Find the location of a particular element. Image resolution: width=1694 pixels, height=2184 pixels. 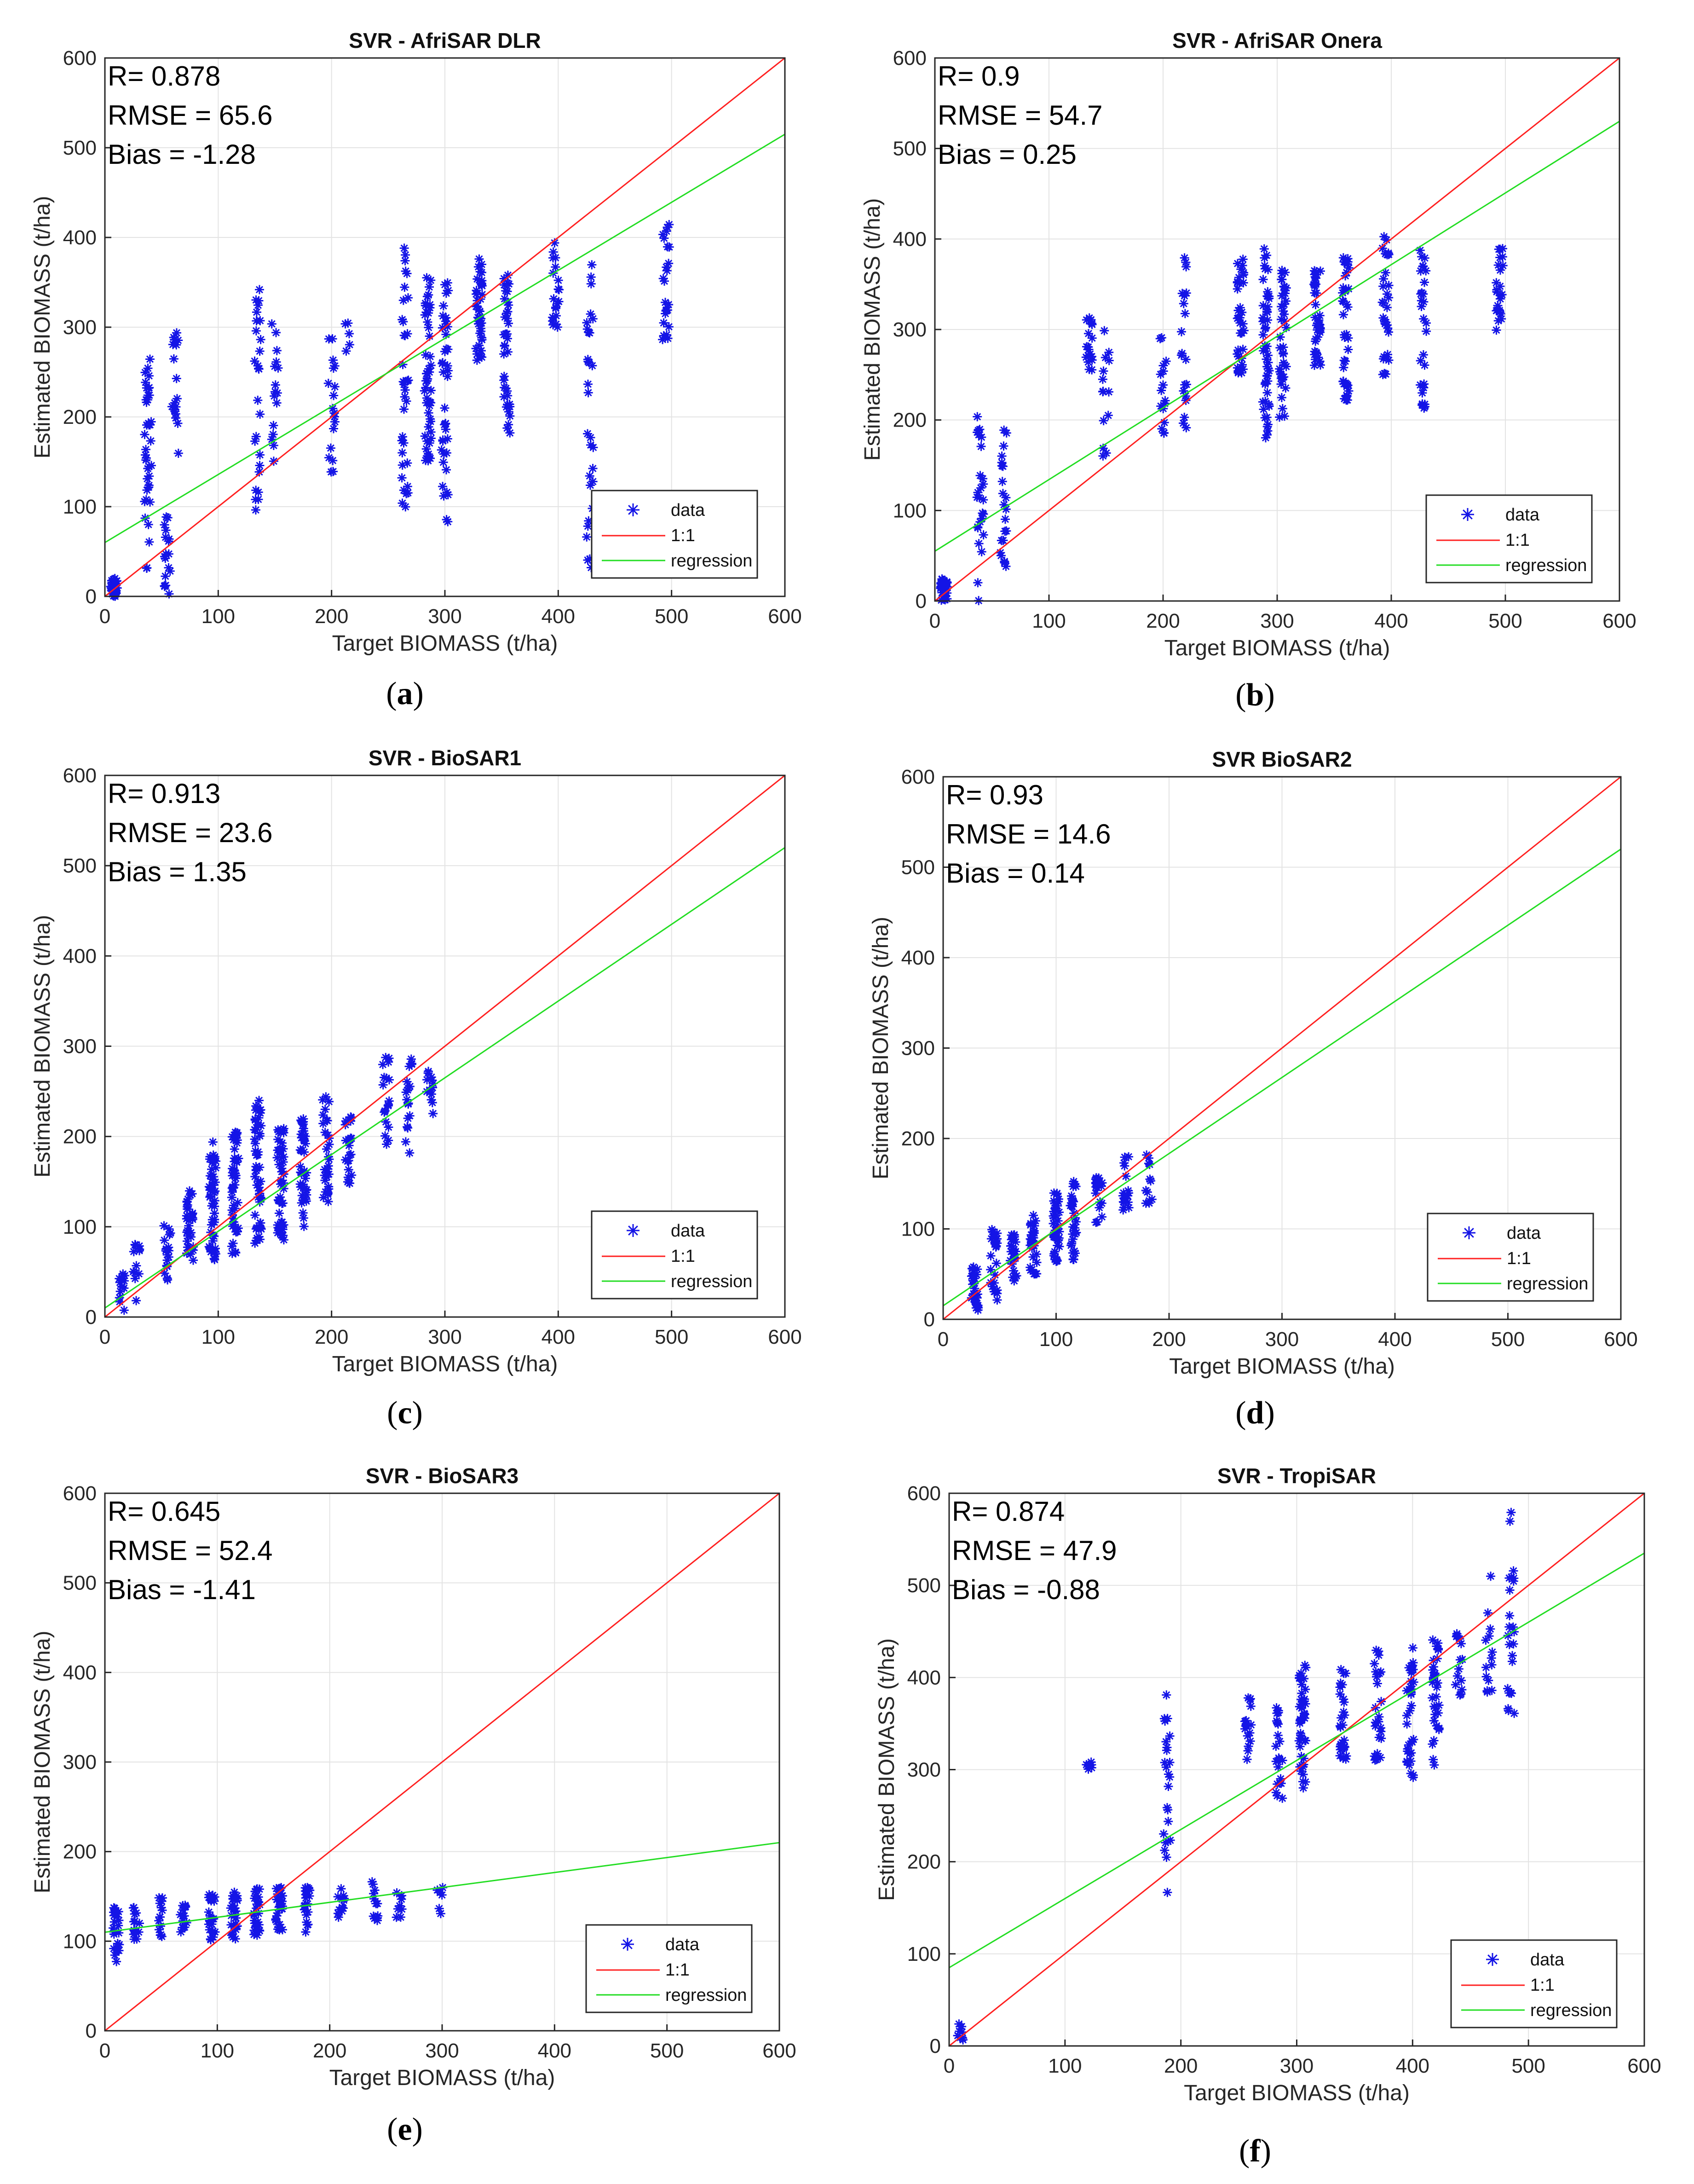

legend-label: data is located at coordinates (688, 510).